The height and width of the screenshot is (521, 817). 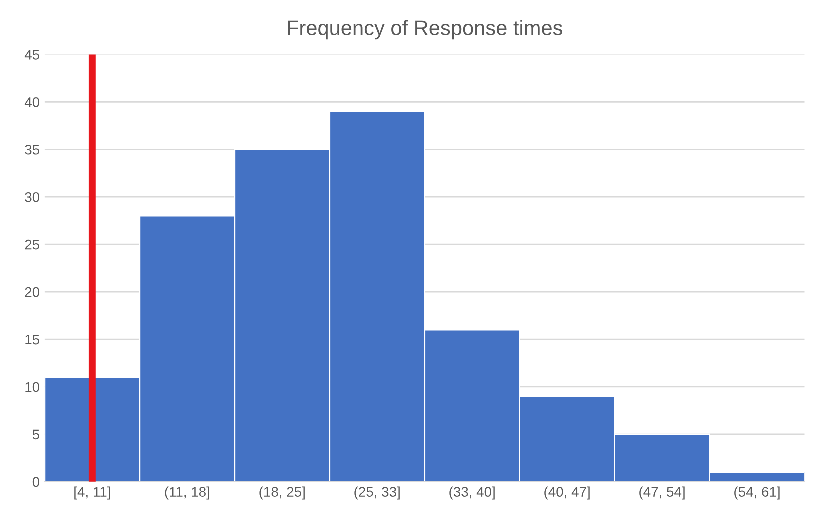 What do you see at coordinates (567, 493) in the screenshot?
I see `x-tick-label: (40, 47]` at bounding box center [567, 493].